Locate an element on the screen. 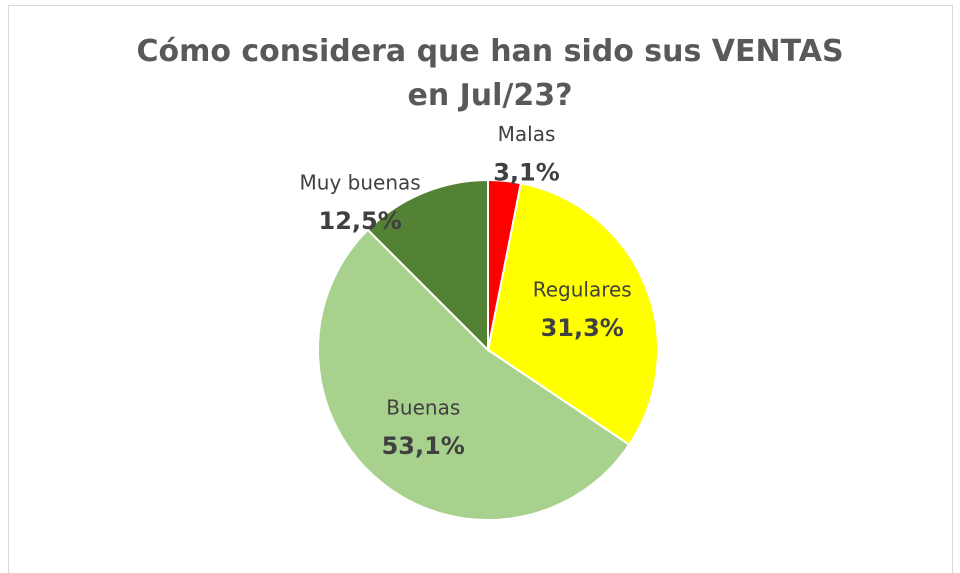 The height and width of the screenshot is (573, 960). slice-category-label: Buenas is located at coordinates (423, 407).